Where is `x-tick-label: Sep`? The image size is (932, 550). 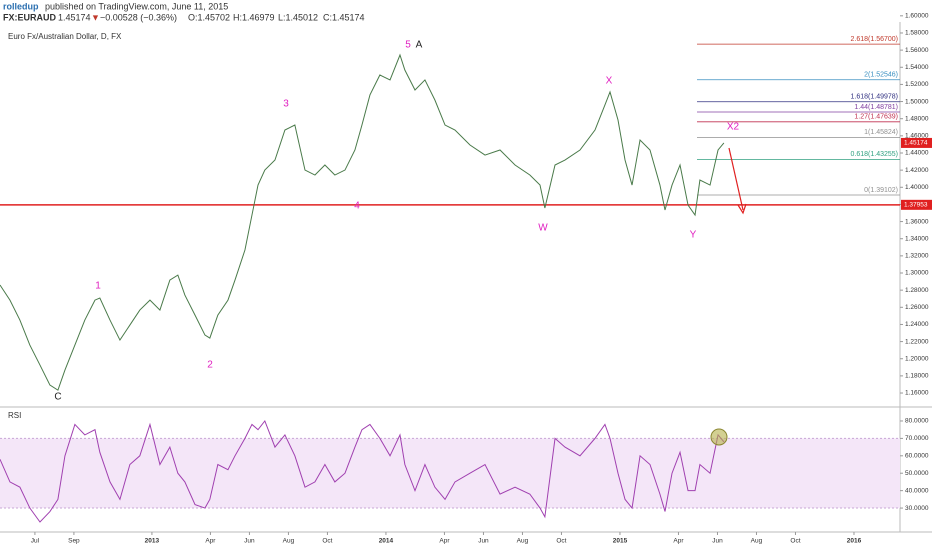
x-tick-label: Sep is located at coordinates (74, 541).